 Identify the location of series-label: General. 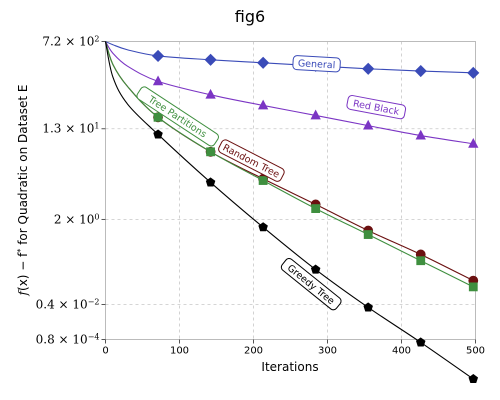
(316, 64).